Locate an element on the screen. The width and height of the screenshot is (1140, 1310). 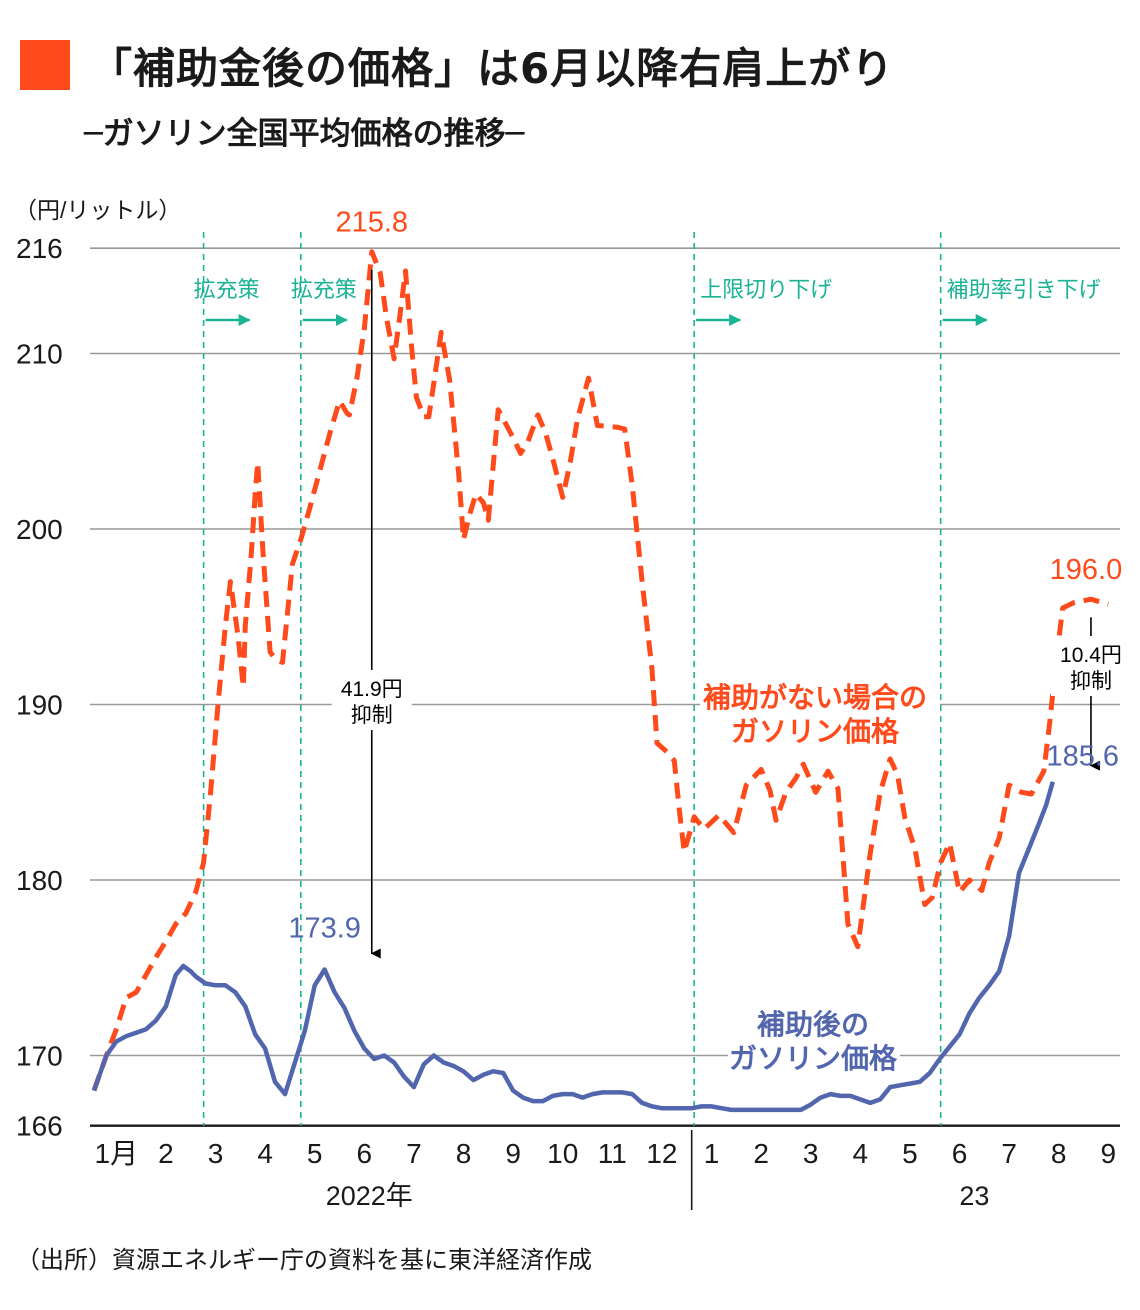
title-accent-square is located at coordinates (45, 65).